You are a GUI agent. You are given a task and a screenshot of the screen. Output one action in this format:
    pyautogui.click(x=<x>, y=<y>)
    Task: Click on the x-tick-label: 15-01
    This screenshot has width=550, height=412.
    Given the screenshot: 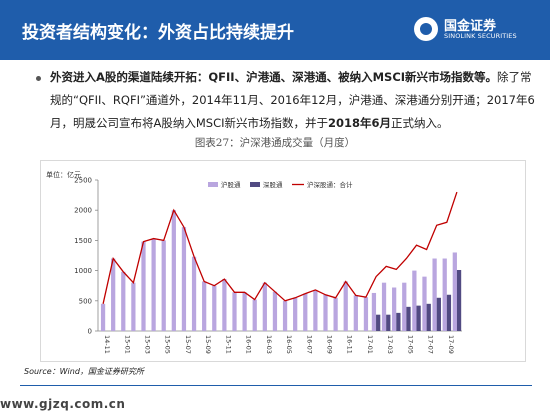 What is the action you would take?
    pyautogui.click(x=127, y=344)
    